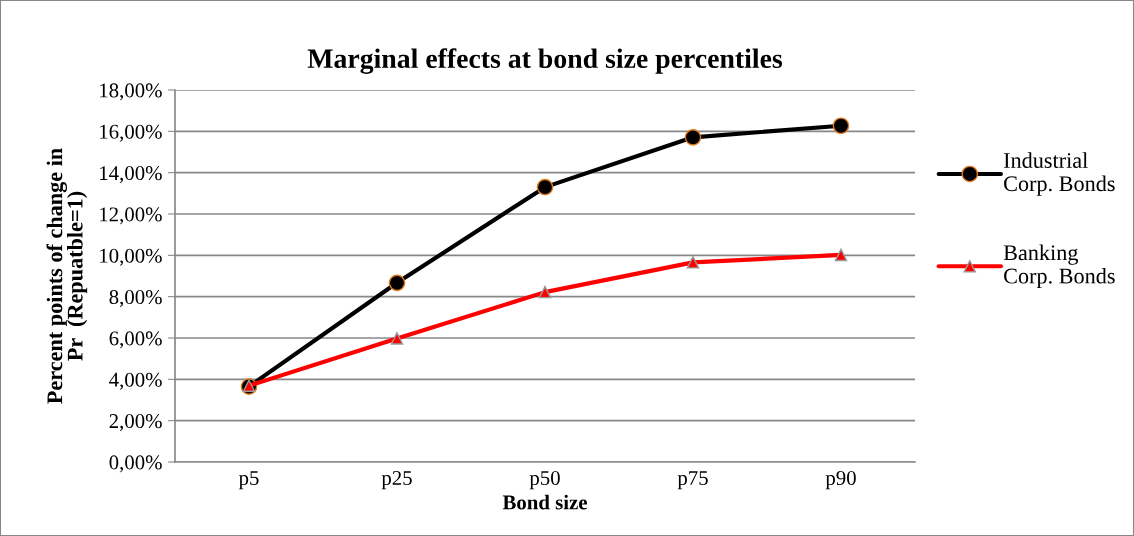 The height and width of the screenshot is (536, 1134). Describe the element at coordinates (544, 480) in the screenshot. I see `x-tick-label: p50` at that location.